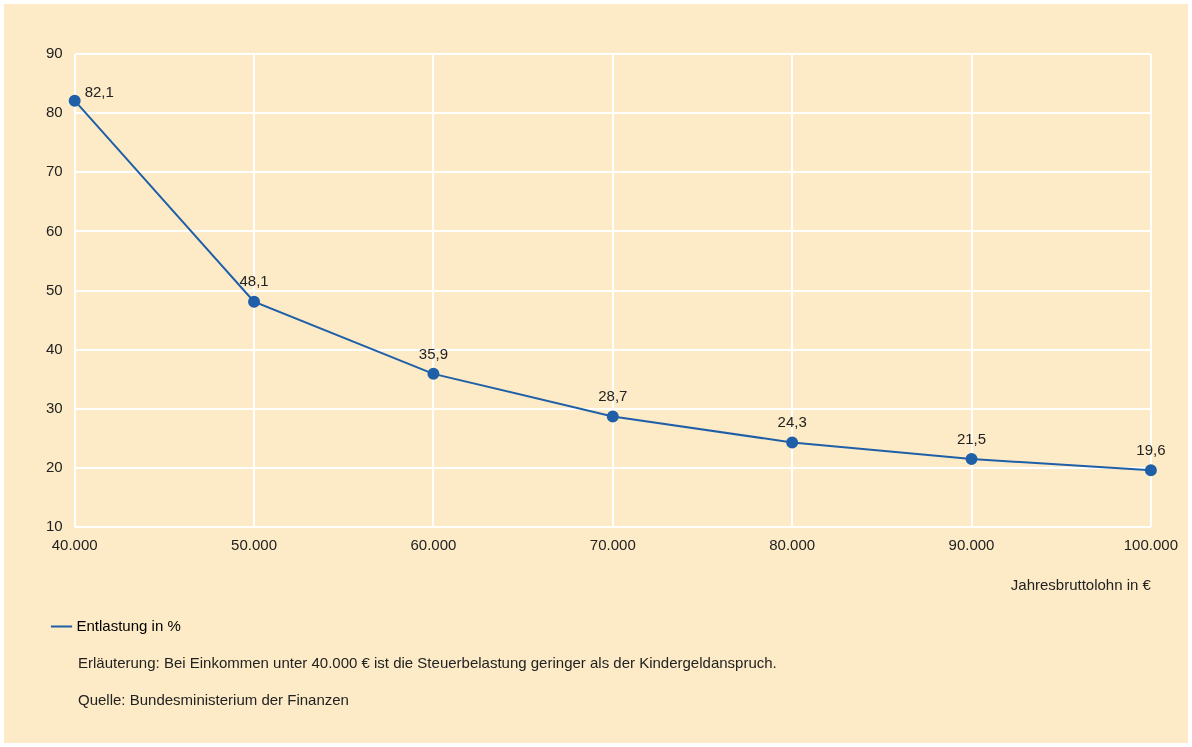  Describe the element at coordinates (792, 422) in the screenshot. I see `data-label: 24,3` at that location.